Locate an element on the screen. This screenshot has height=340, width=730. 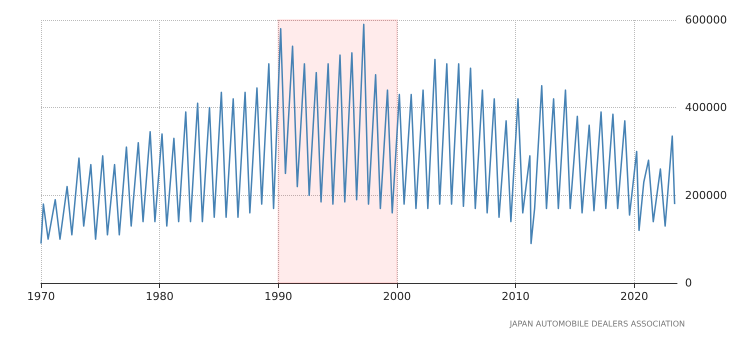
x-tick-label: 2020 is located at coordinates (634, 296).